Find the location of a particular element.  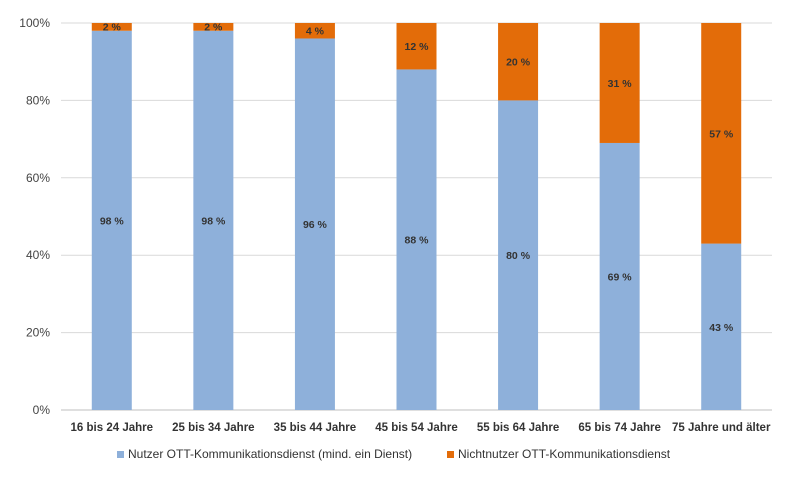

data-label: 57 % is located at coordinates (721, 134).